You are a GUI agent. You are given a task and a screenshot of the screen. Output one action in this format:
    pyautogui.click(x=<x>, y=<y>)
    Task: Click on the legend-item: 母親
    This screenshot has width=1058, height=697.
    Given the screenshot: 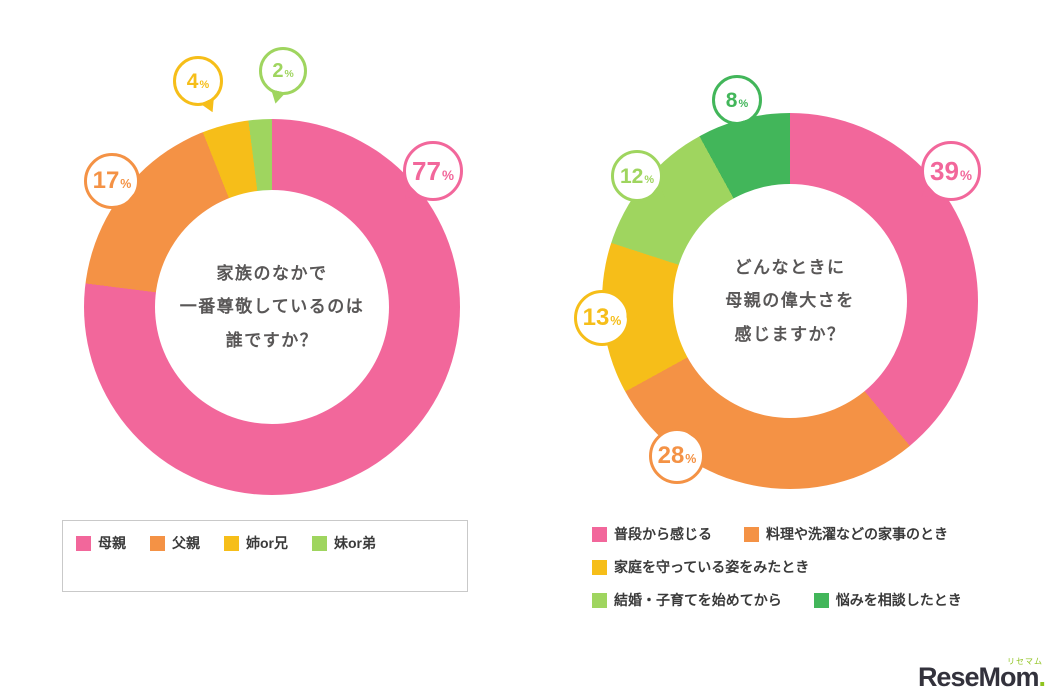 What is the action you would take?
    pyautogui.click(x=101, y=543)
    